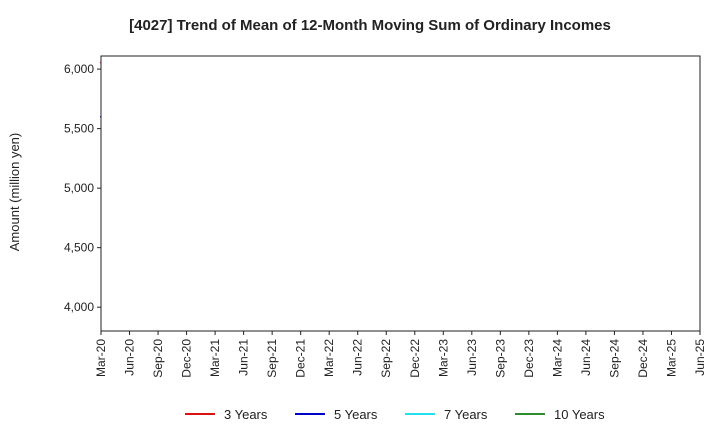 This screenshot has width=720, height=440. I want to click on x-tick-label: Jun-21, so click(244, 357).